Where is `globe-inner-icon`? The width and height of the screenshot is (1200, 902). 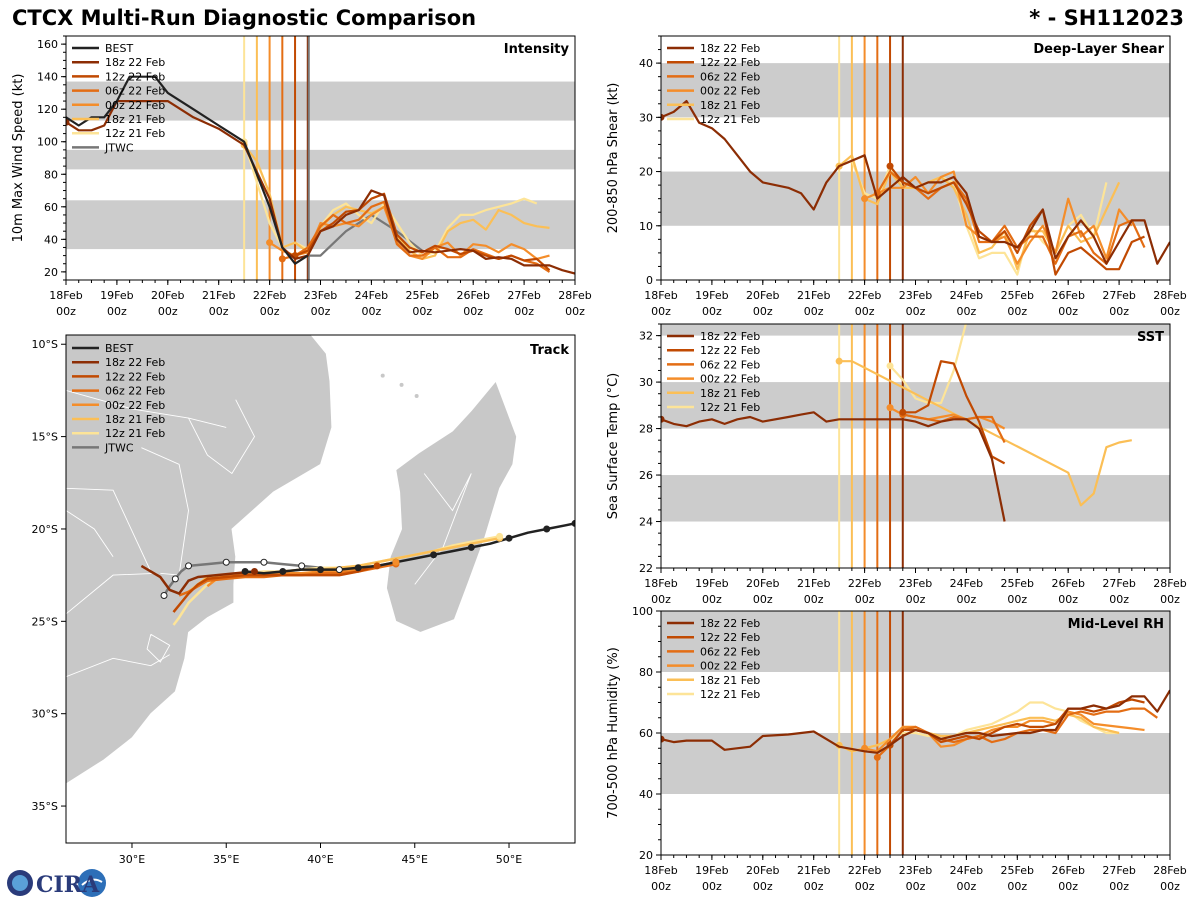 globe-inner-icon is located at coordinates (20, 883).